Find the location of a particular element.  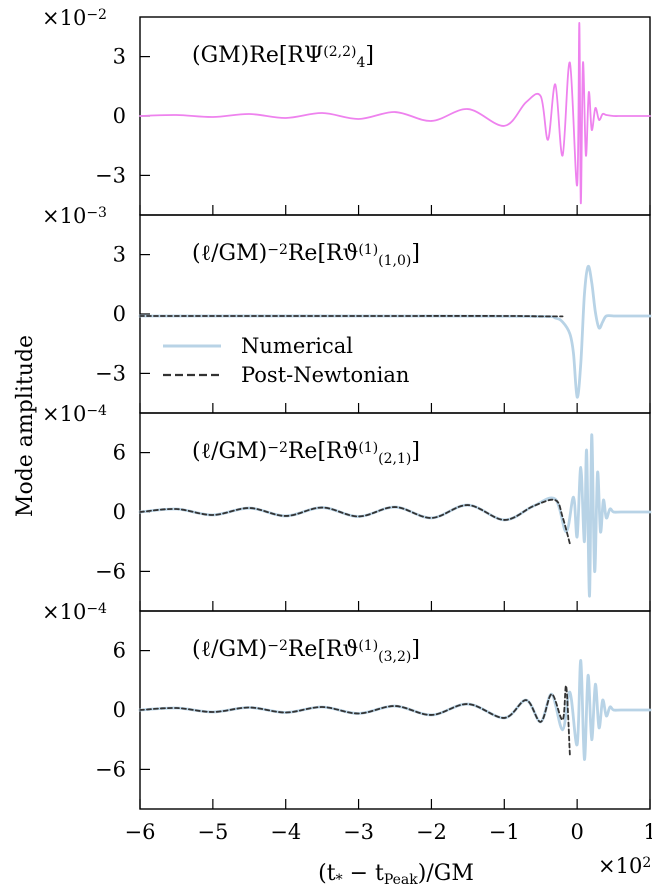

x-tick-label: −6 is located at coordinates (140, 832).